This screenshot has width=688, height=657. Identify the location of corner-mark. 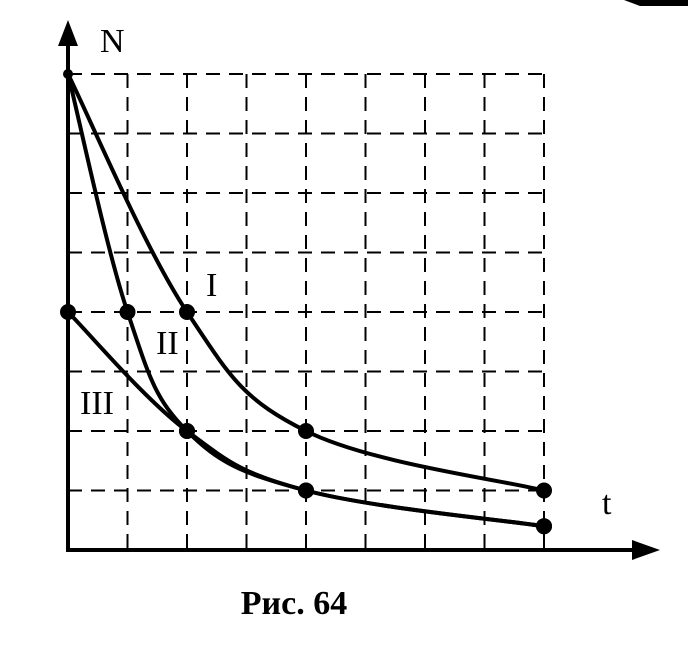
(656, 3).